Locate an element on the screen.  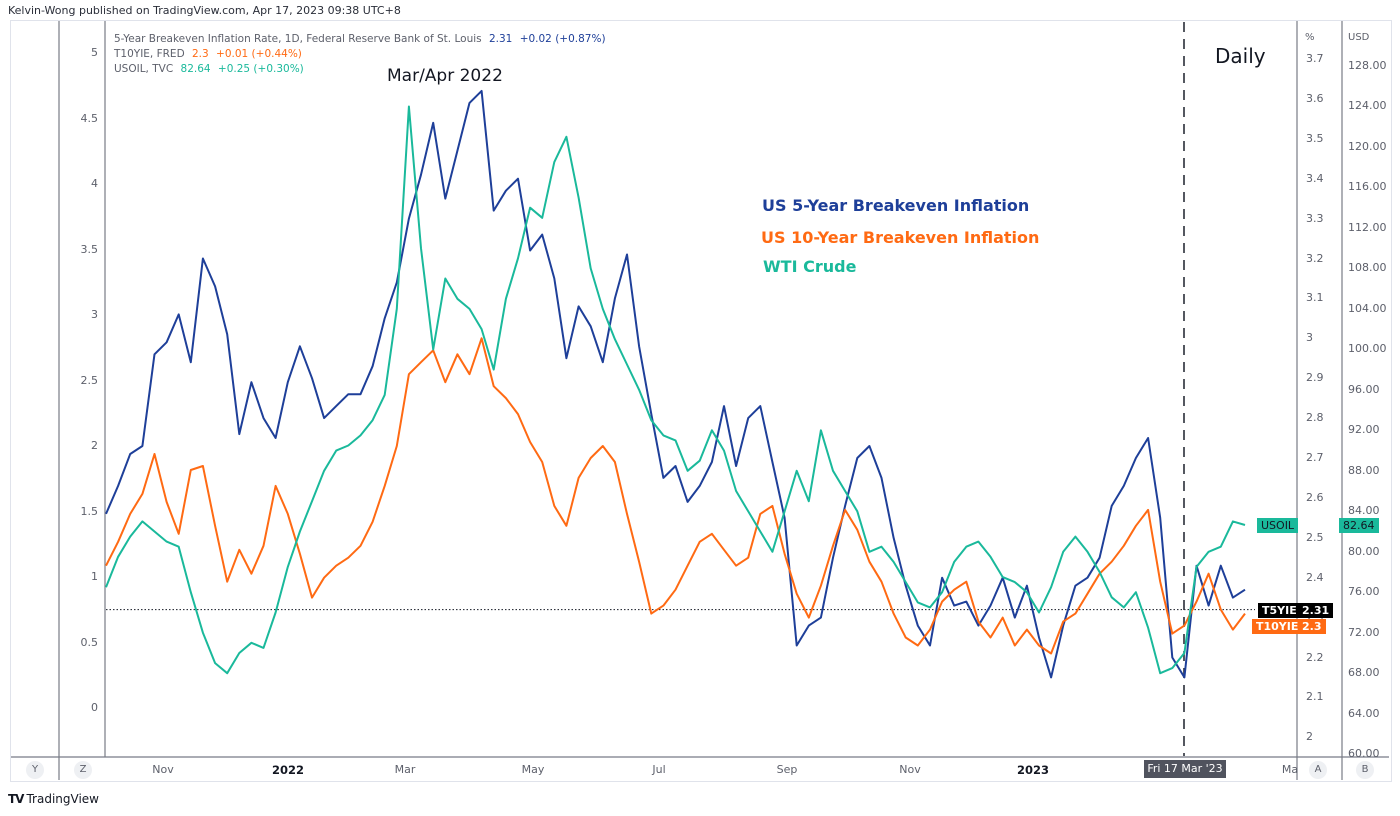
tradingview-logo-text: TradingView is located at coordinates (62, 799).